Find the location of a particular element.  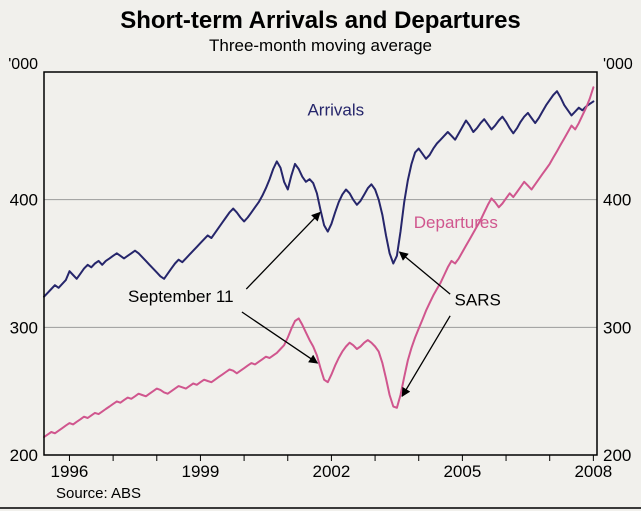

y-tick-label-left-400: 400 is located at coordinates (24, 200).